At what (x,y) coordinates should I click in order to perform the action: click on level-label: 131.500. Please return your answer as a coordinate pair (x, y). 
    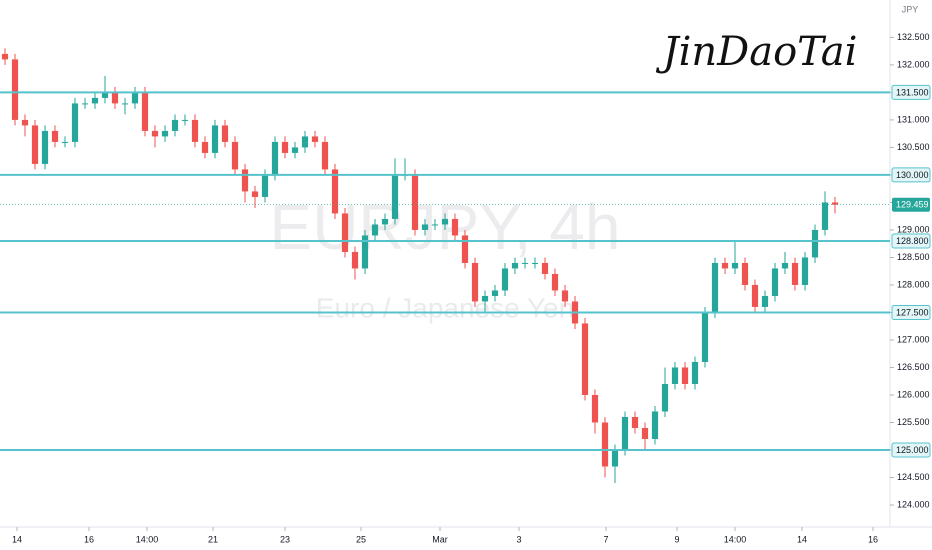
    Looking at the image, I should click on (912, 92).